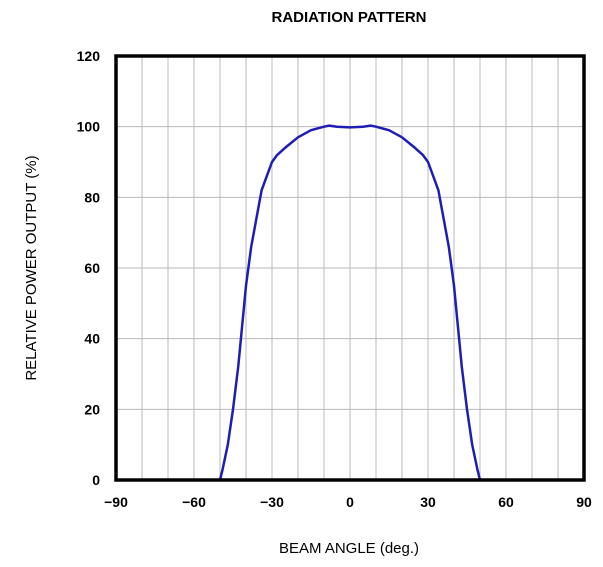 The image size is (603, 567). I want to click on x-tick-label: −90, so click(116, 502).